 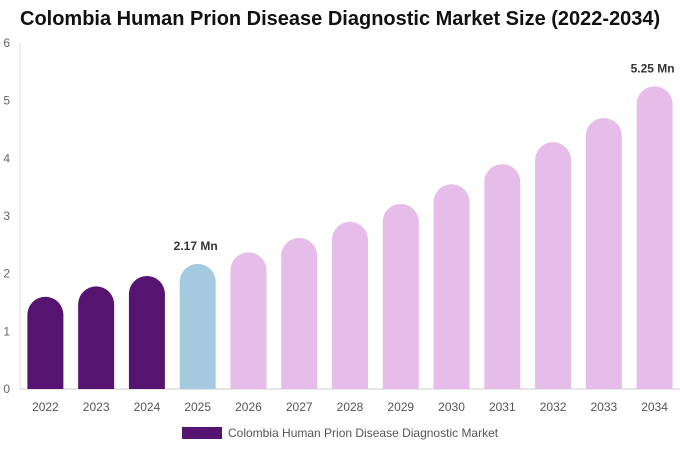 What do you see at coordinates (400, 296) in the screenshot?
I see `bar-2029` at bounding box center [400, 296].